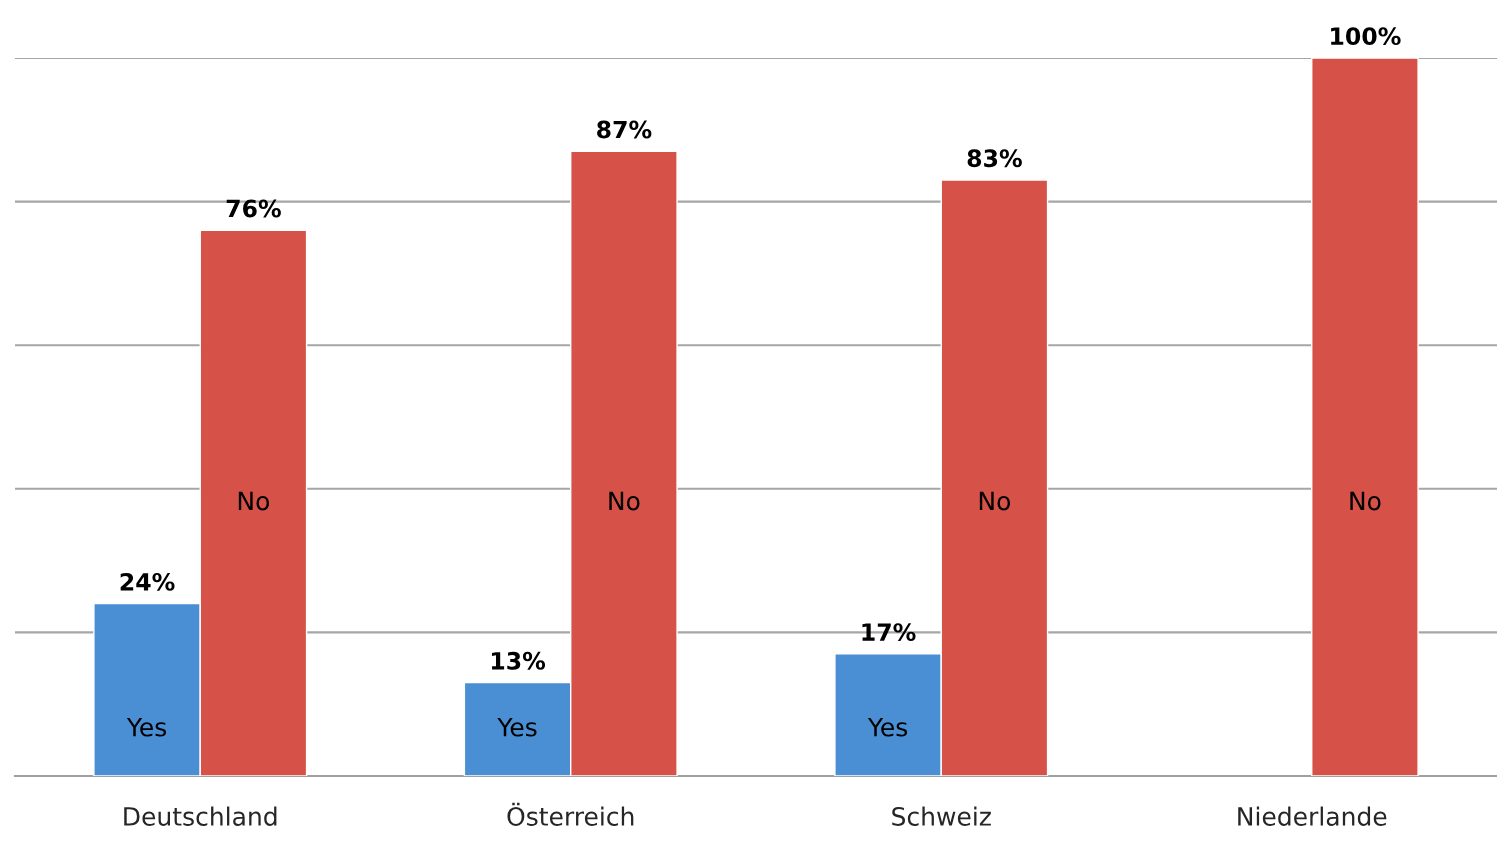 The width and height of the screenshot is (1497, 858). Describe the element at coordinates (889, 632) in the screenshot. I see `data-label: 17%` at that location.